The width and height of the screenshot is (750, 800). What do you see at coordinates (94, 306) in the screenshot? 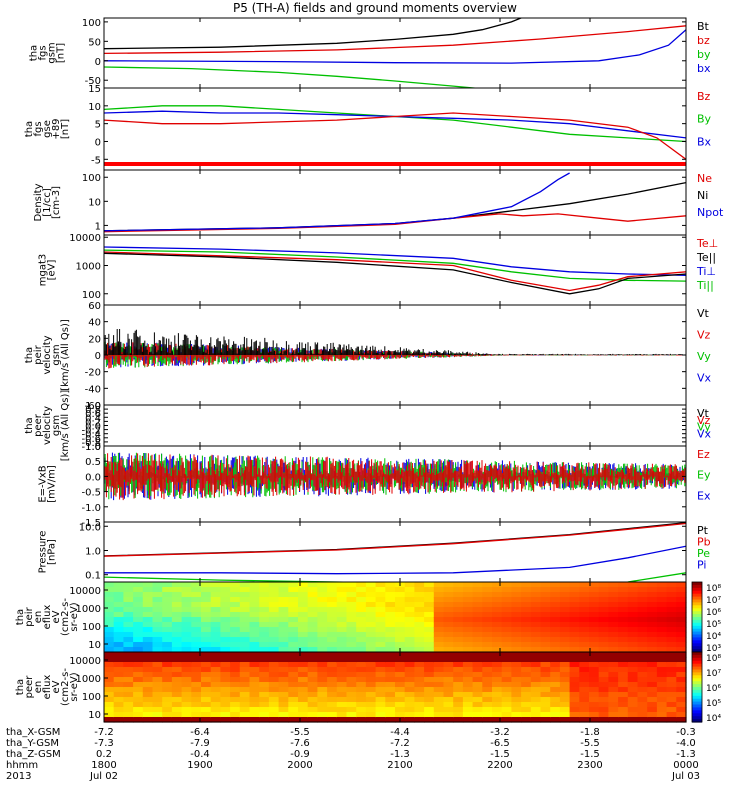
I see `y-tick-label: 60` at bounding box center [94, 306].